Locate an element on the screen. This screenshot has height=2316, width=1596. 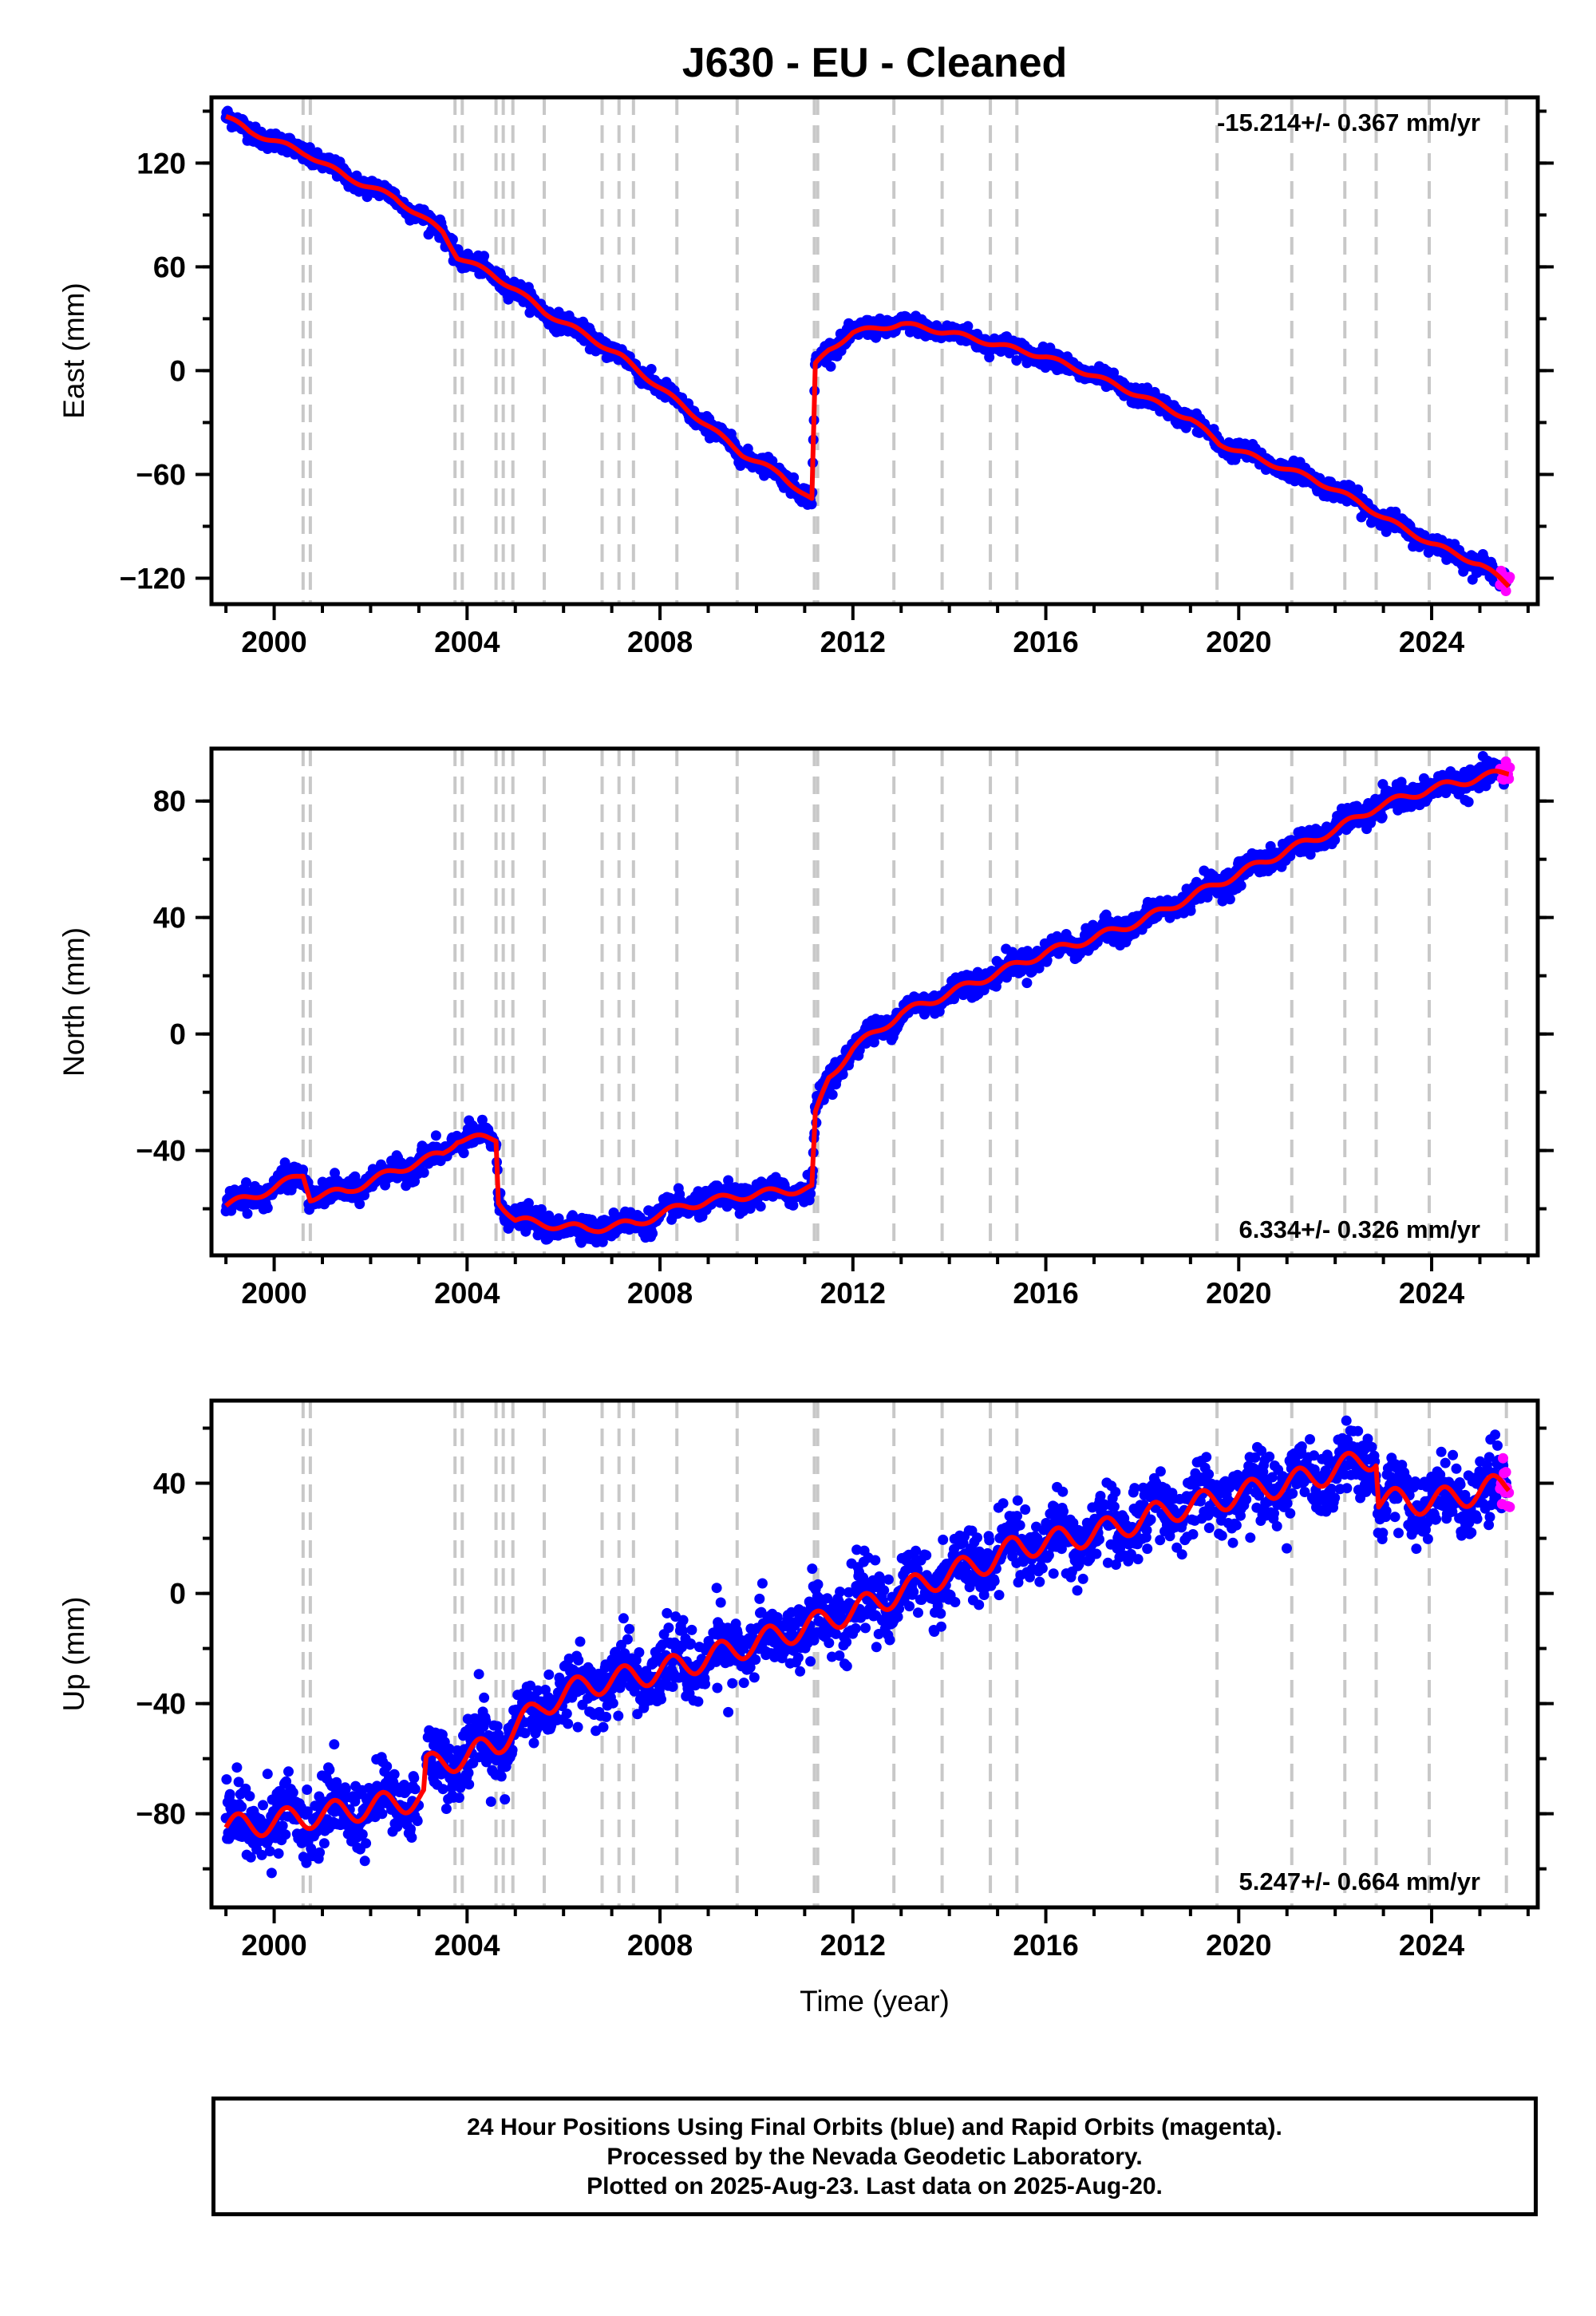
north-x-tick-label: 2000 is located at coordinates (273, 1293).